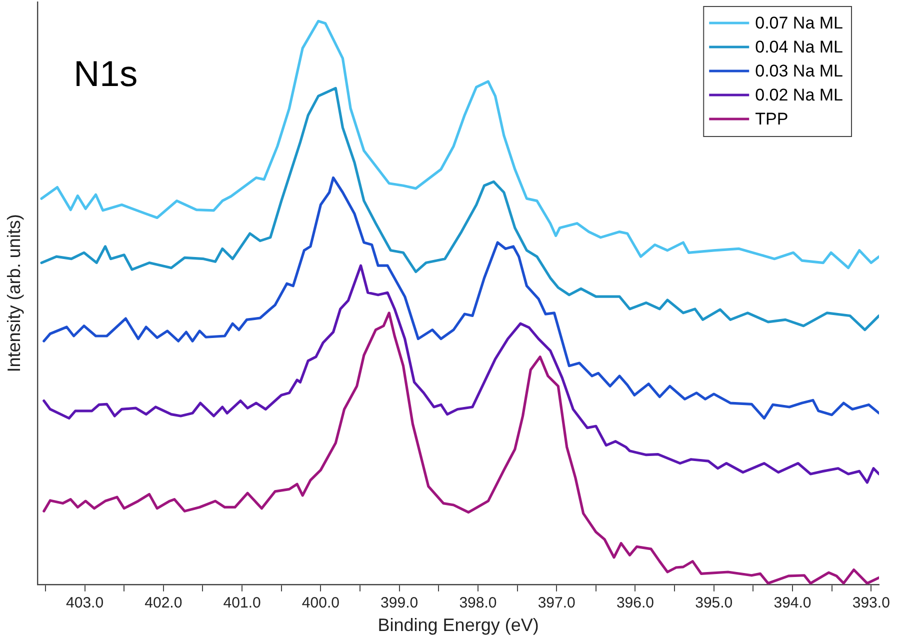 This screenshot has width=903, height=641. What do you see at coordinates (106, 73) in the screenshot?
I see `text: N1s` at bounding box center [106, 73].